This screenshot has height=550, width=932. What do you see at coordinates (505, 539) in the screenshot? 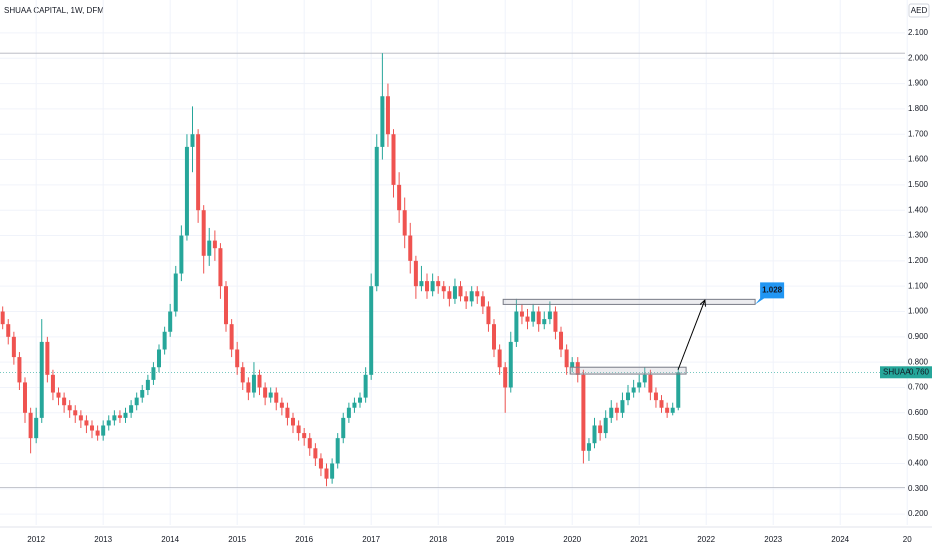
I see `x-tick-label: 2019` at bounding box center [505, 539].